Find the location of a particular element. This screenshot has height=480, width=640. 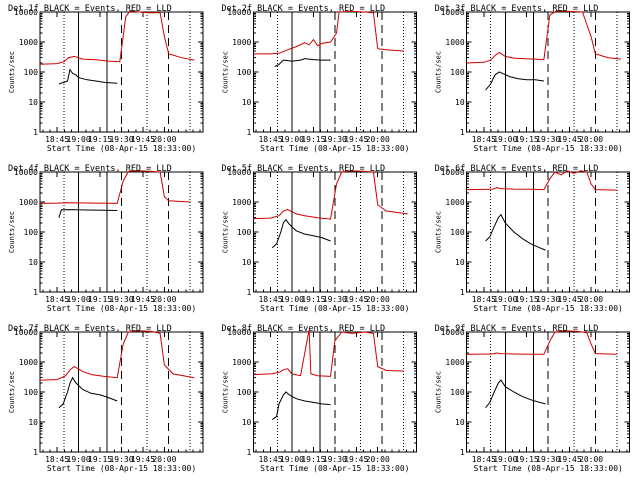

panel-title: Det 5f BLACK = Events, RED = LLD is located at coordinates (303, 169).